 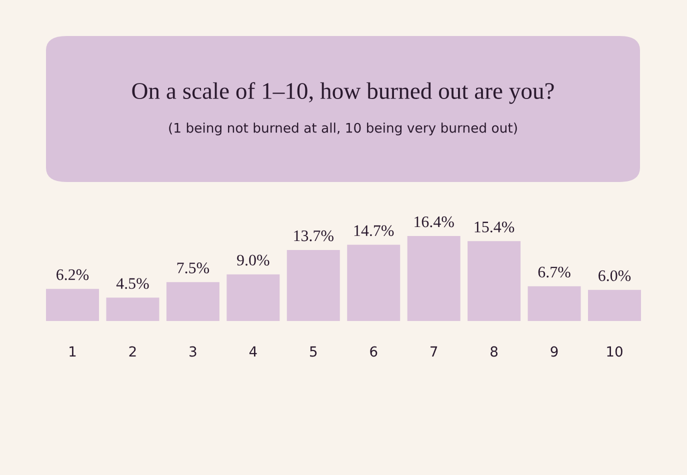 What do you see at coordinates (434, 222) in the screenshot?
I see `data-label: 16.4%` at bounding box center [434, 222].